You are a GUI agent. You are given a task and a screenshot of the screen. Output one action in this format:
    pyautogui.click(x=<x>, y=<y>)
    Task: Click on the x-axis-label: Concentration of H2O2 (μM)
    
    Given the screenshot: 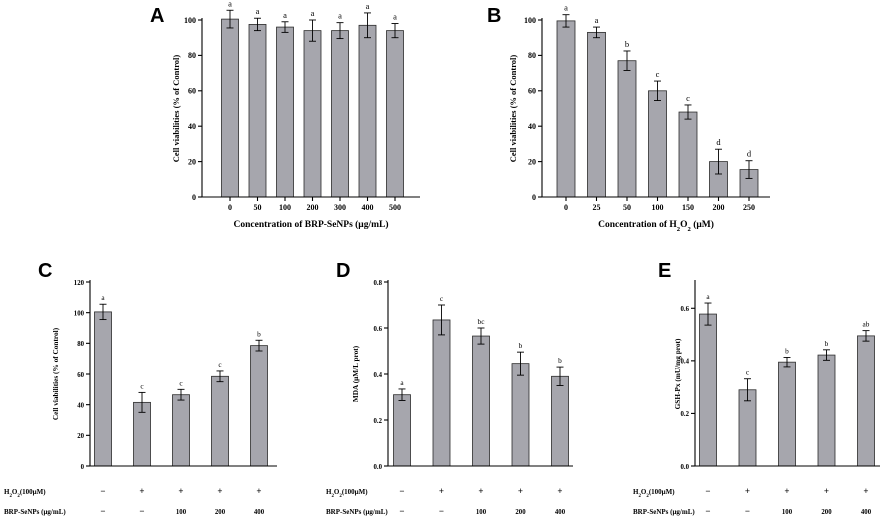 What is the action you would take?
    pyautogui.click(x=656, y=226)
    